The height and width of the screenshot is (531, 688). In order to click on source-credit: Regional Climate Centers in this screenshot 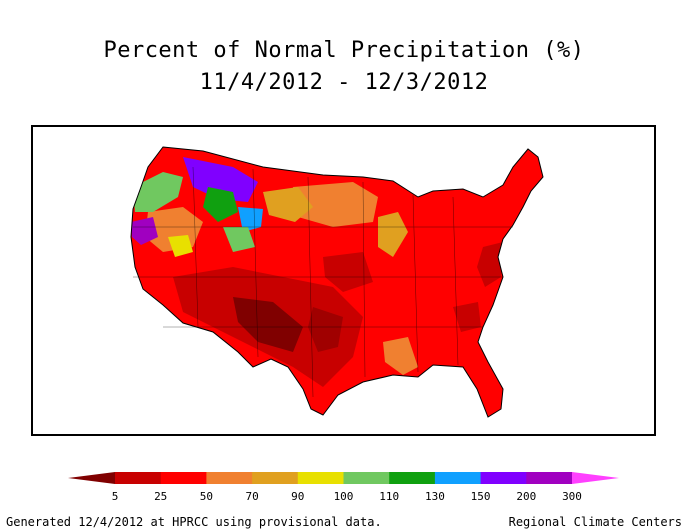, I will do `click(595, 522)`.